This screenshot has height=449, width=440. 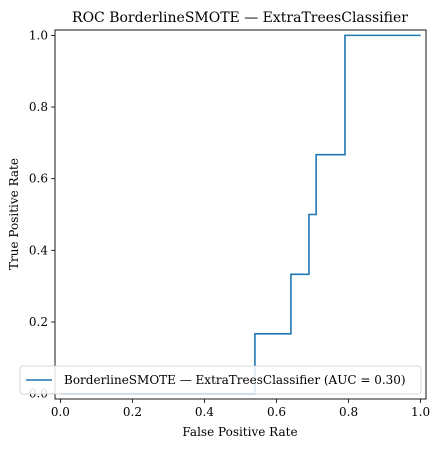 What do you see at coordinates (38, 250) in the screenshot?
I see `y-tick-label: 0.4` at bounding box center [38, 250].